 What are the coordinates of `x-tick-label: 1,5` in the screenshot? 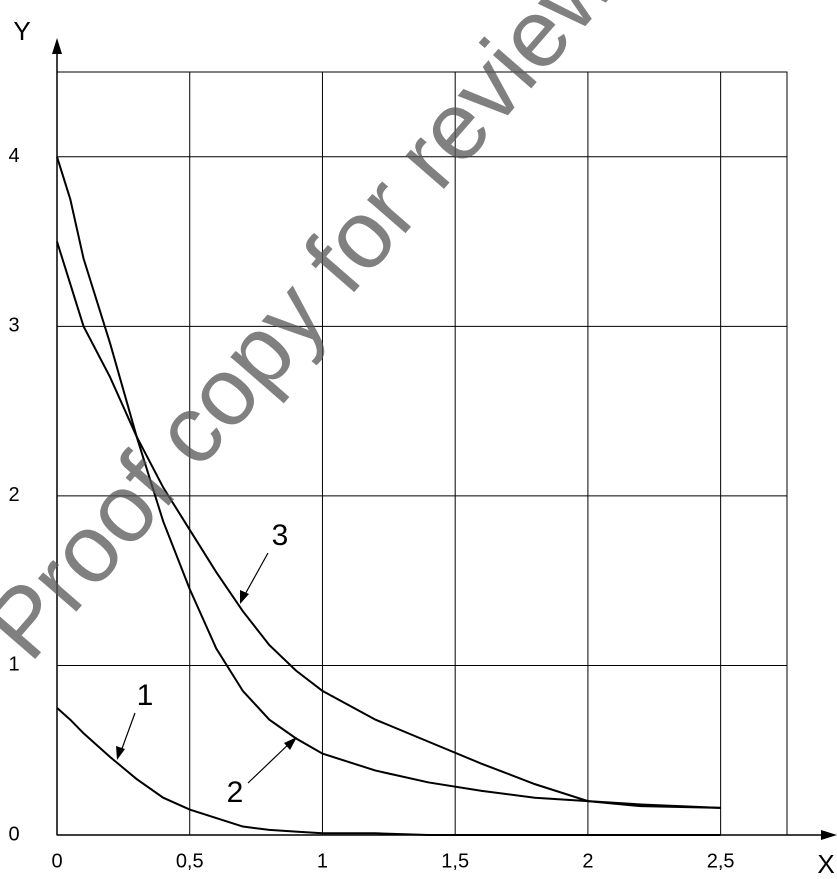 It's located at (455, 861).